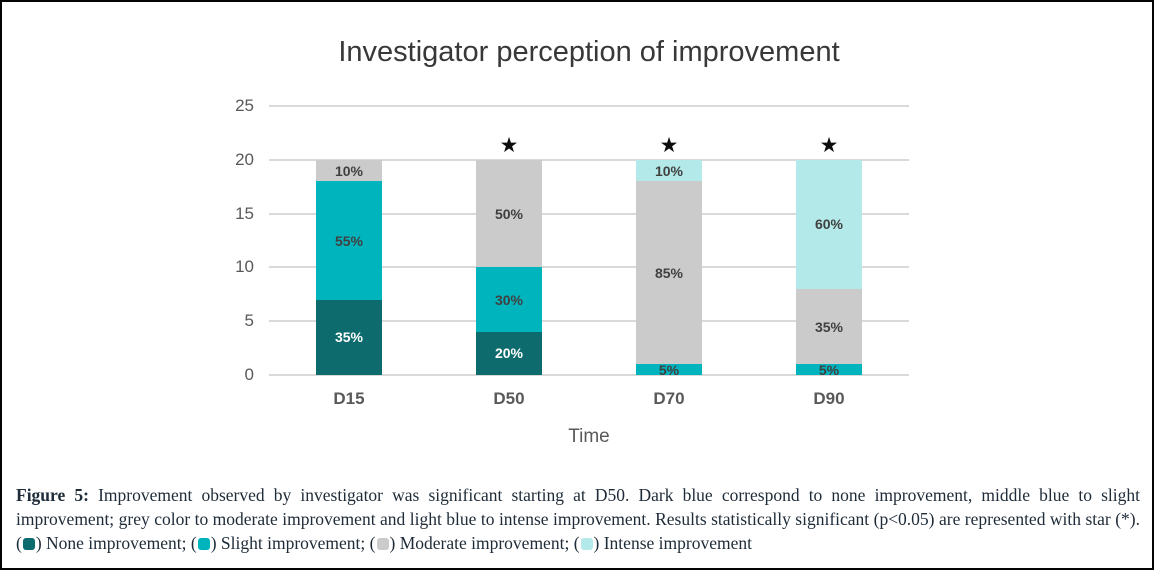  Describe the element at coordinates (244, 159) in the screenshot. I see `y-axis-tick-label: 20` at that location.